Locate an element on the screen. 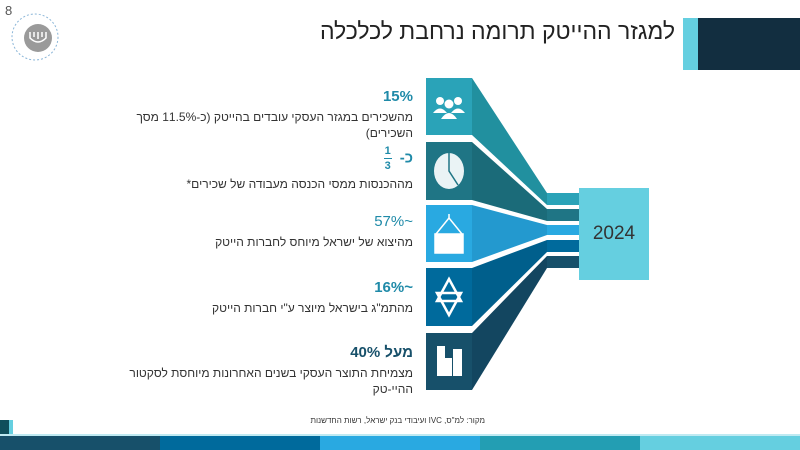 The width and height of the screenshot is (800, 450). stat-value: כ- 1 3 is located at coordinates (263, 158).